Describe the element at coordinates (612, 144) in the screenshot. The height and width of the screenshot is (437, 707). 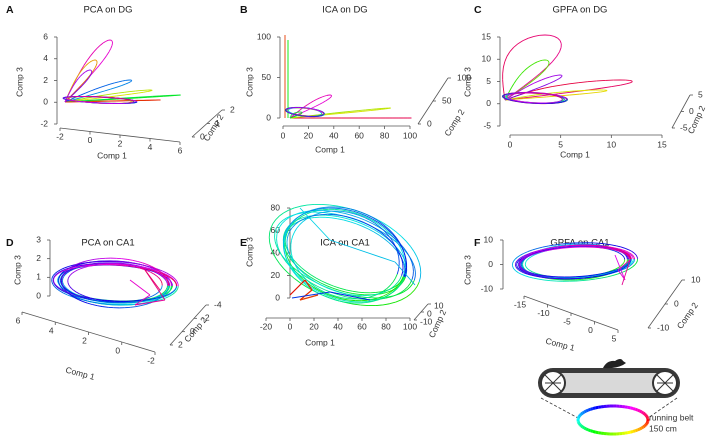
I see `tick-label: 10` at that location.